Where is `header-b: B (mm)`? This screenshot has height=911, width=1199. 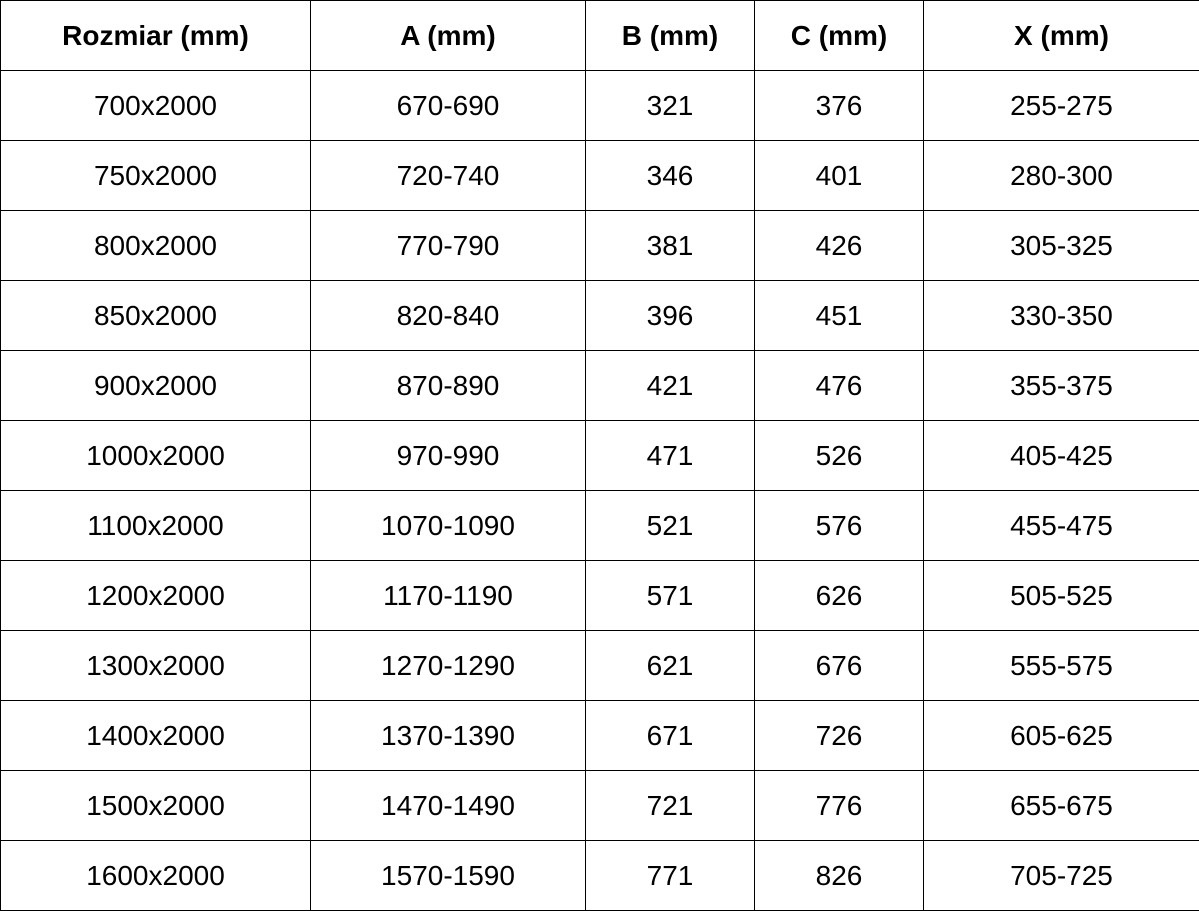
header-b: B (mm) is located at coordinates (670, 35).